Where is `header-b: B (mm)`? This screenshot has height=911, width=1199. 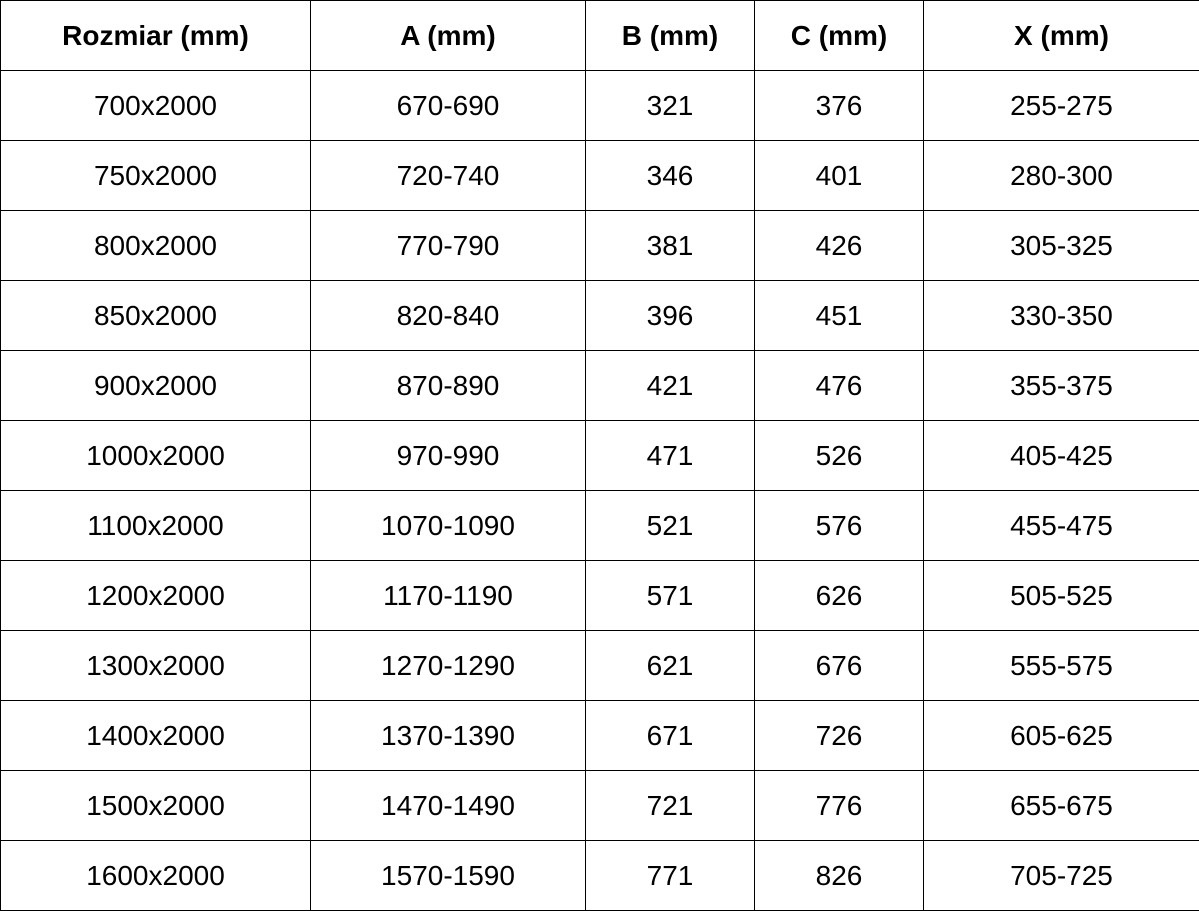
header-b: B (mm) is located at coordinates (670, 35).